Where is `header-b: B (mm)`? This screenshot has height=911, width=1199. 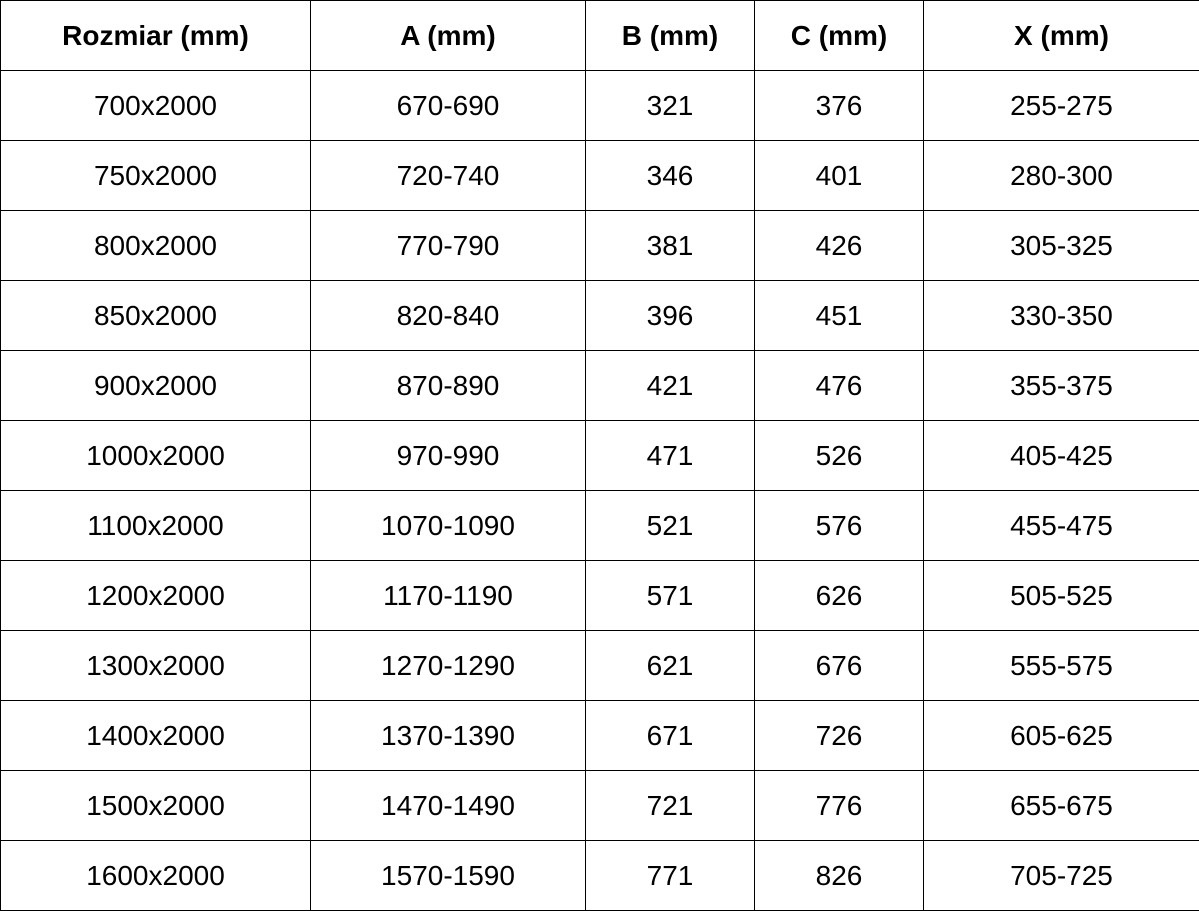
header-b: B (mm) is located at coordinates (670, 35).